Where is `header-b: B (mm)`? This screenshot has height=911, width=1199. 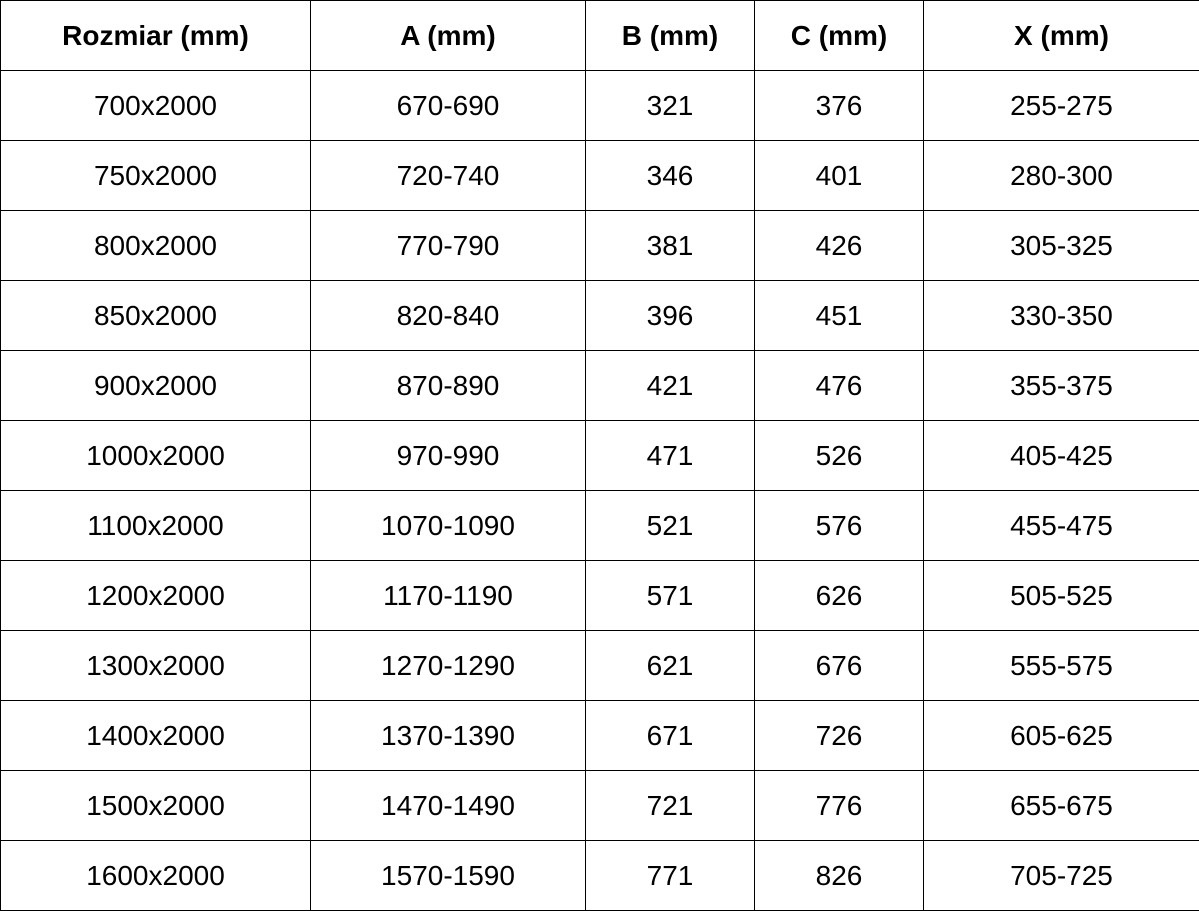
header-b: B (mm) is located at coordinates (670, 35).